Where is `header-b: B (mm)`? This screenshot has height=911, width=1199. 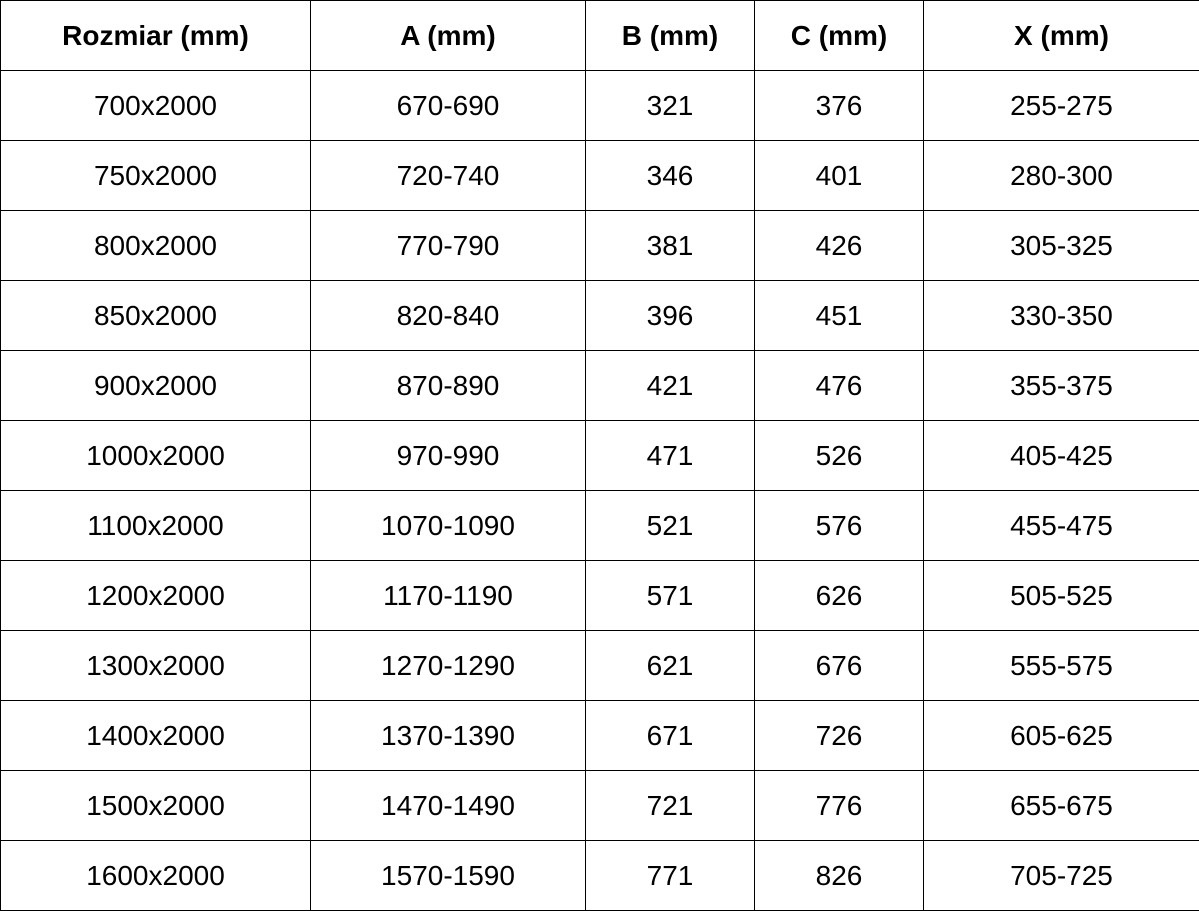
header-b: B (mm) is located at coordinates (670, 35).